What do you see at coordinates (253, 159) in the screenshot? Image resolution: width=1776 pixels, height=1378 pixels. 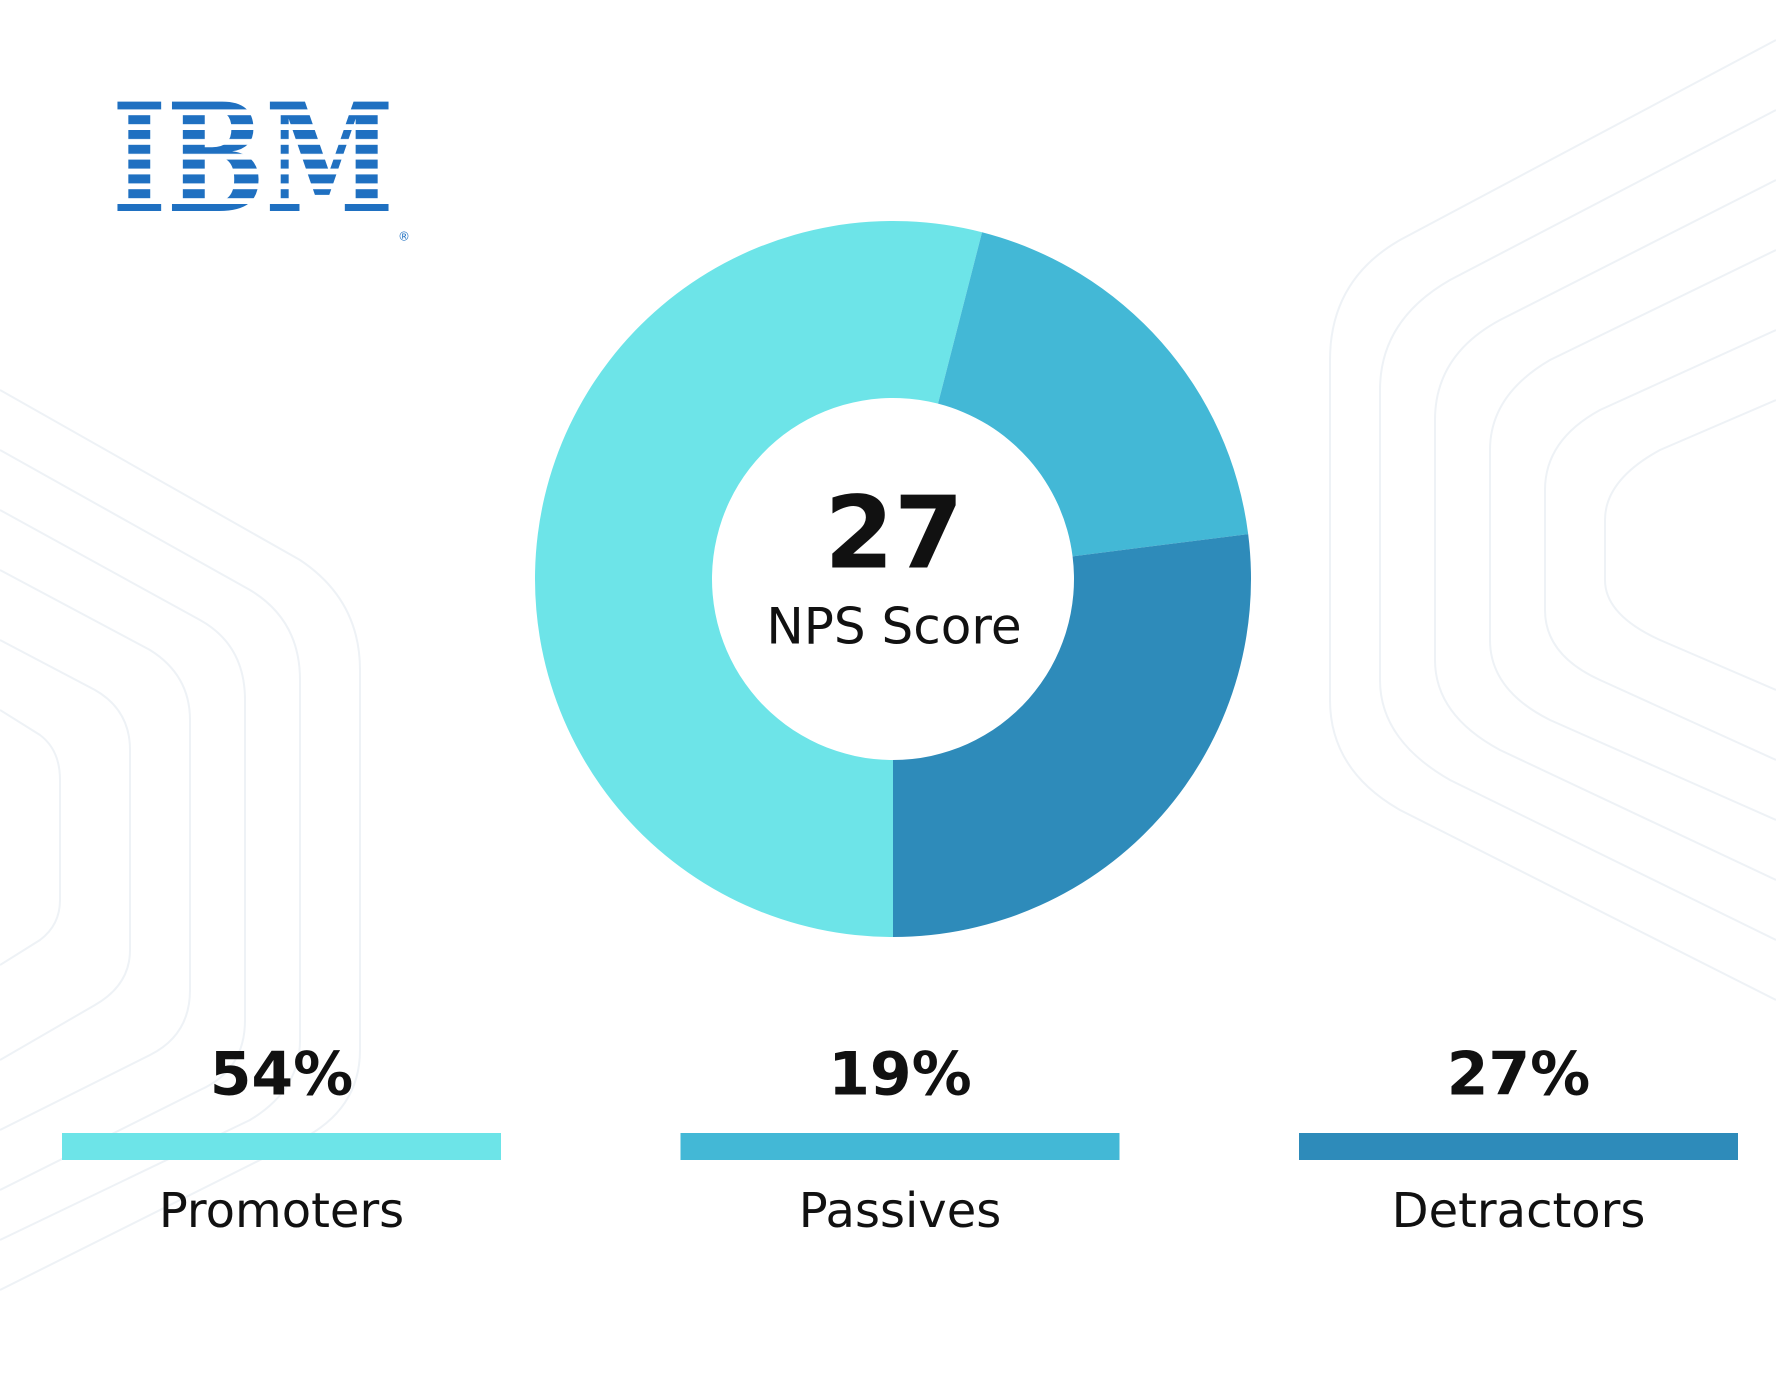 I see `logo: IBM` at bounding box center [253, 159].